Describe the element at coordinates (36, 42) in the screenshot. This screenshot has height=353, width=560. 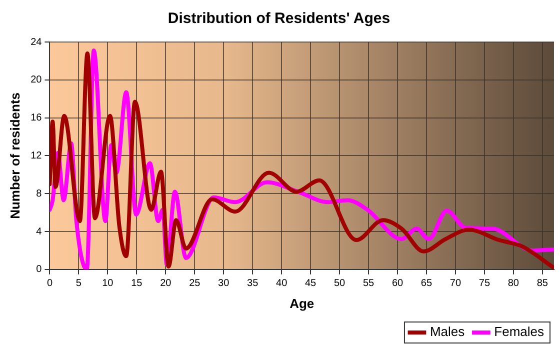
I see `y-tick-label: 24` at that location.